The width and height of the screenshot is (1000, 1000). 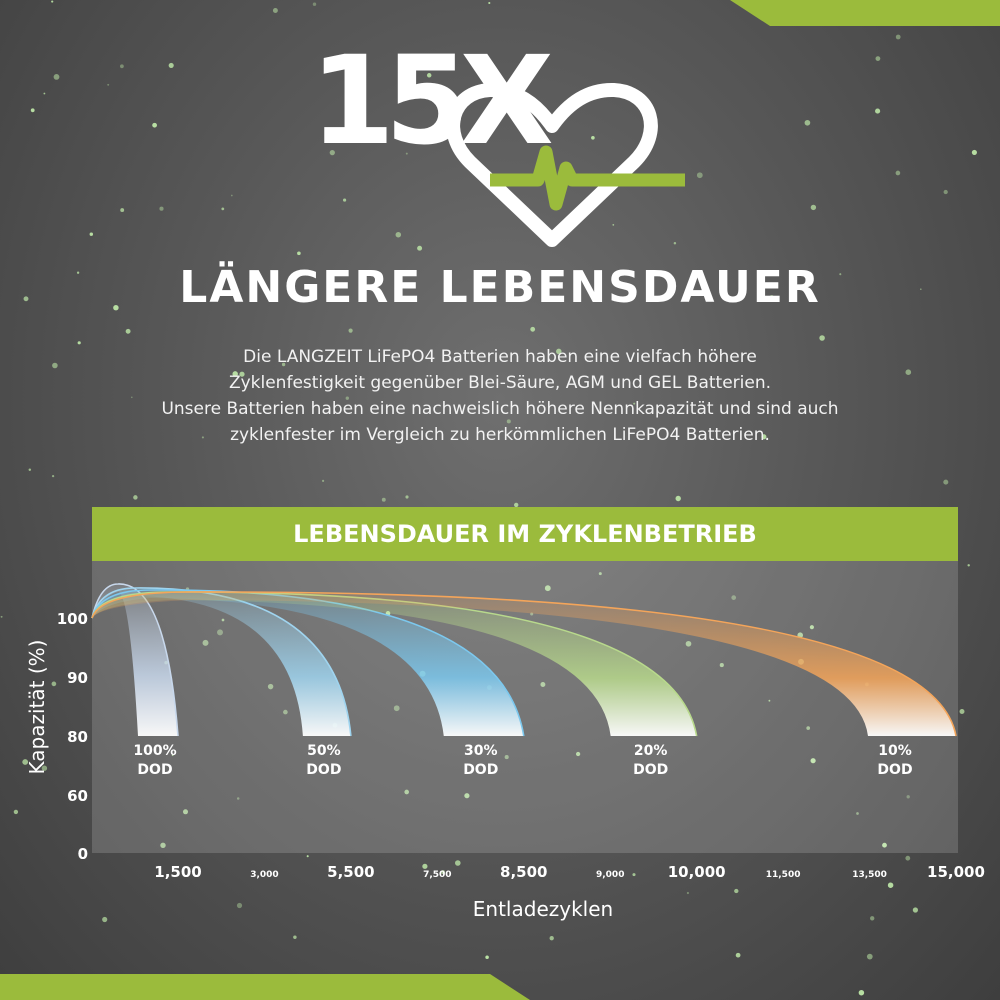 What do you see at coordinates (37, 707) in the screenshot?
I see `y-axis-label: Kapazität (%)` at bounding box center [37, 707].